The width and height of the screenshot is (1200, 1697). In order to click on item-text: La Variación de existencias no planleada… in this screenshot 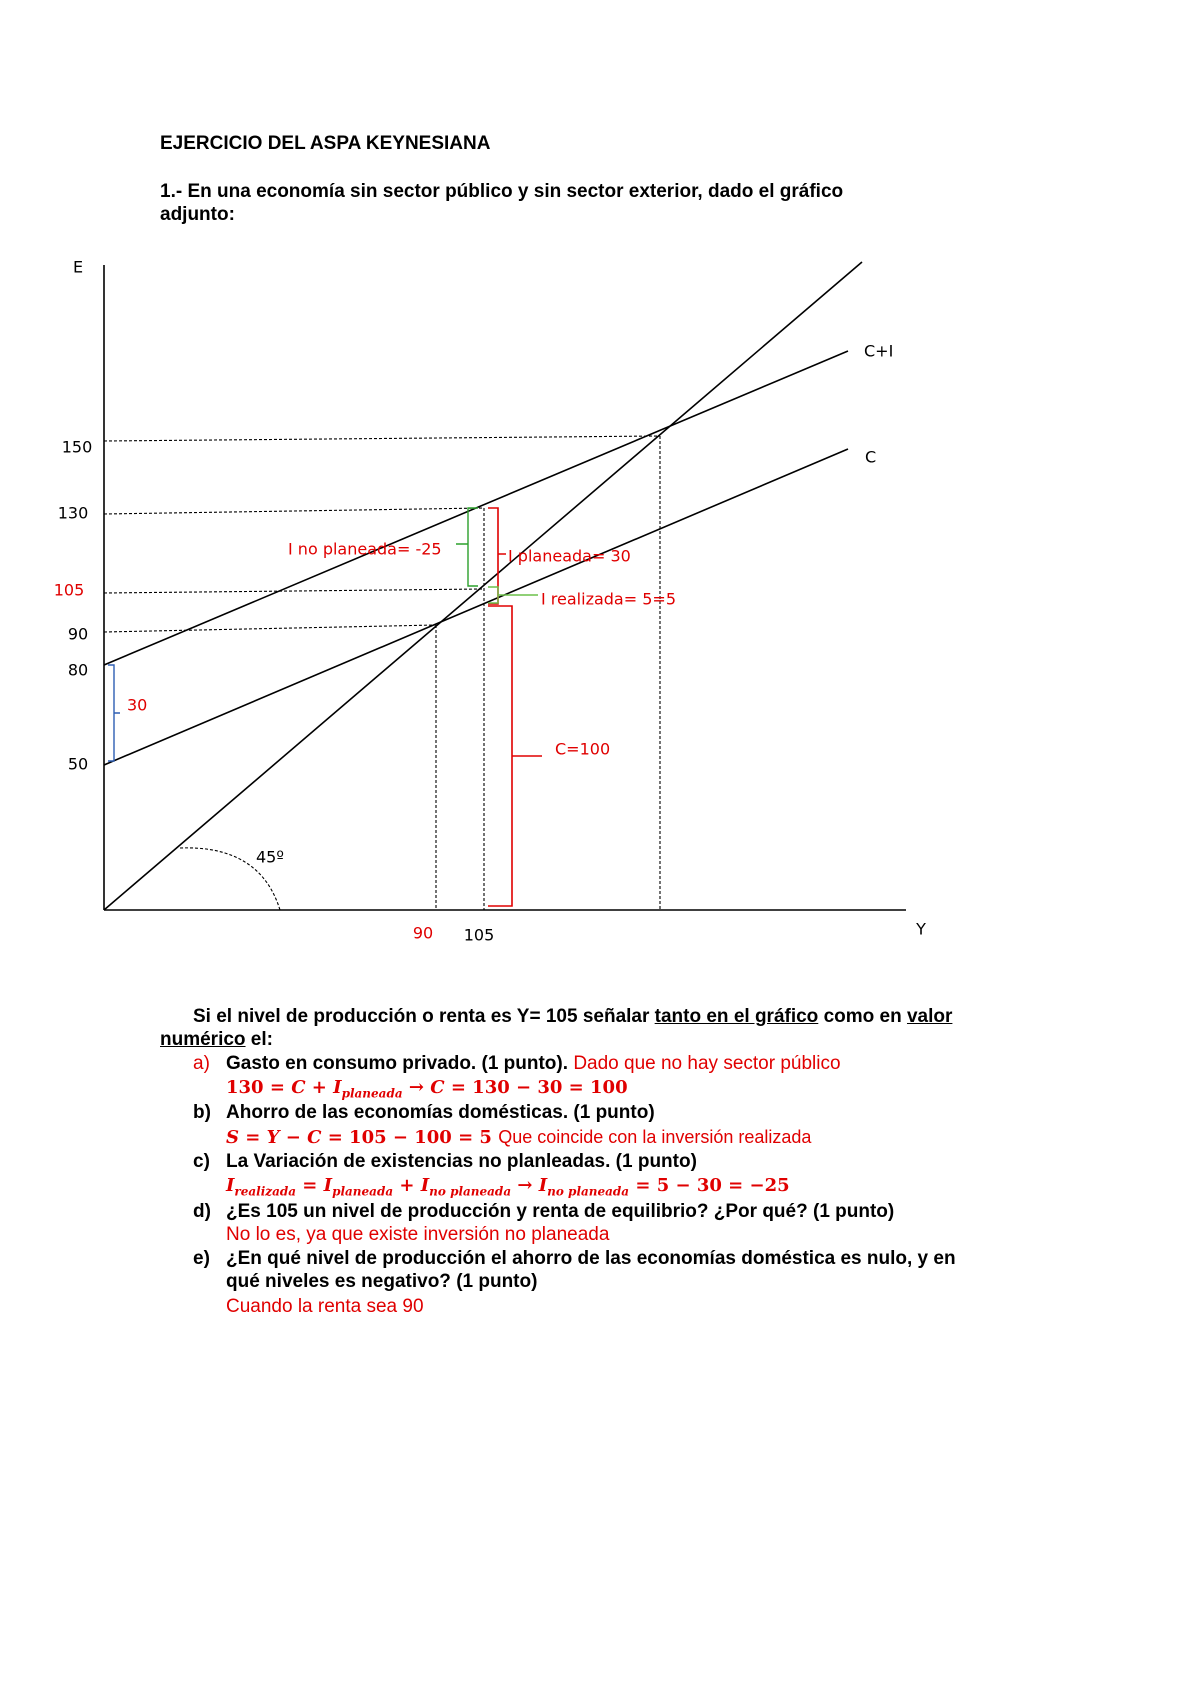, I will do `click(461, 1161)`.